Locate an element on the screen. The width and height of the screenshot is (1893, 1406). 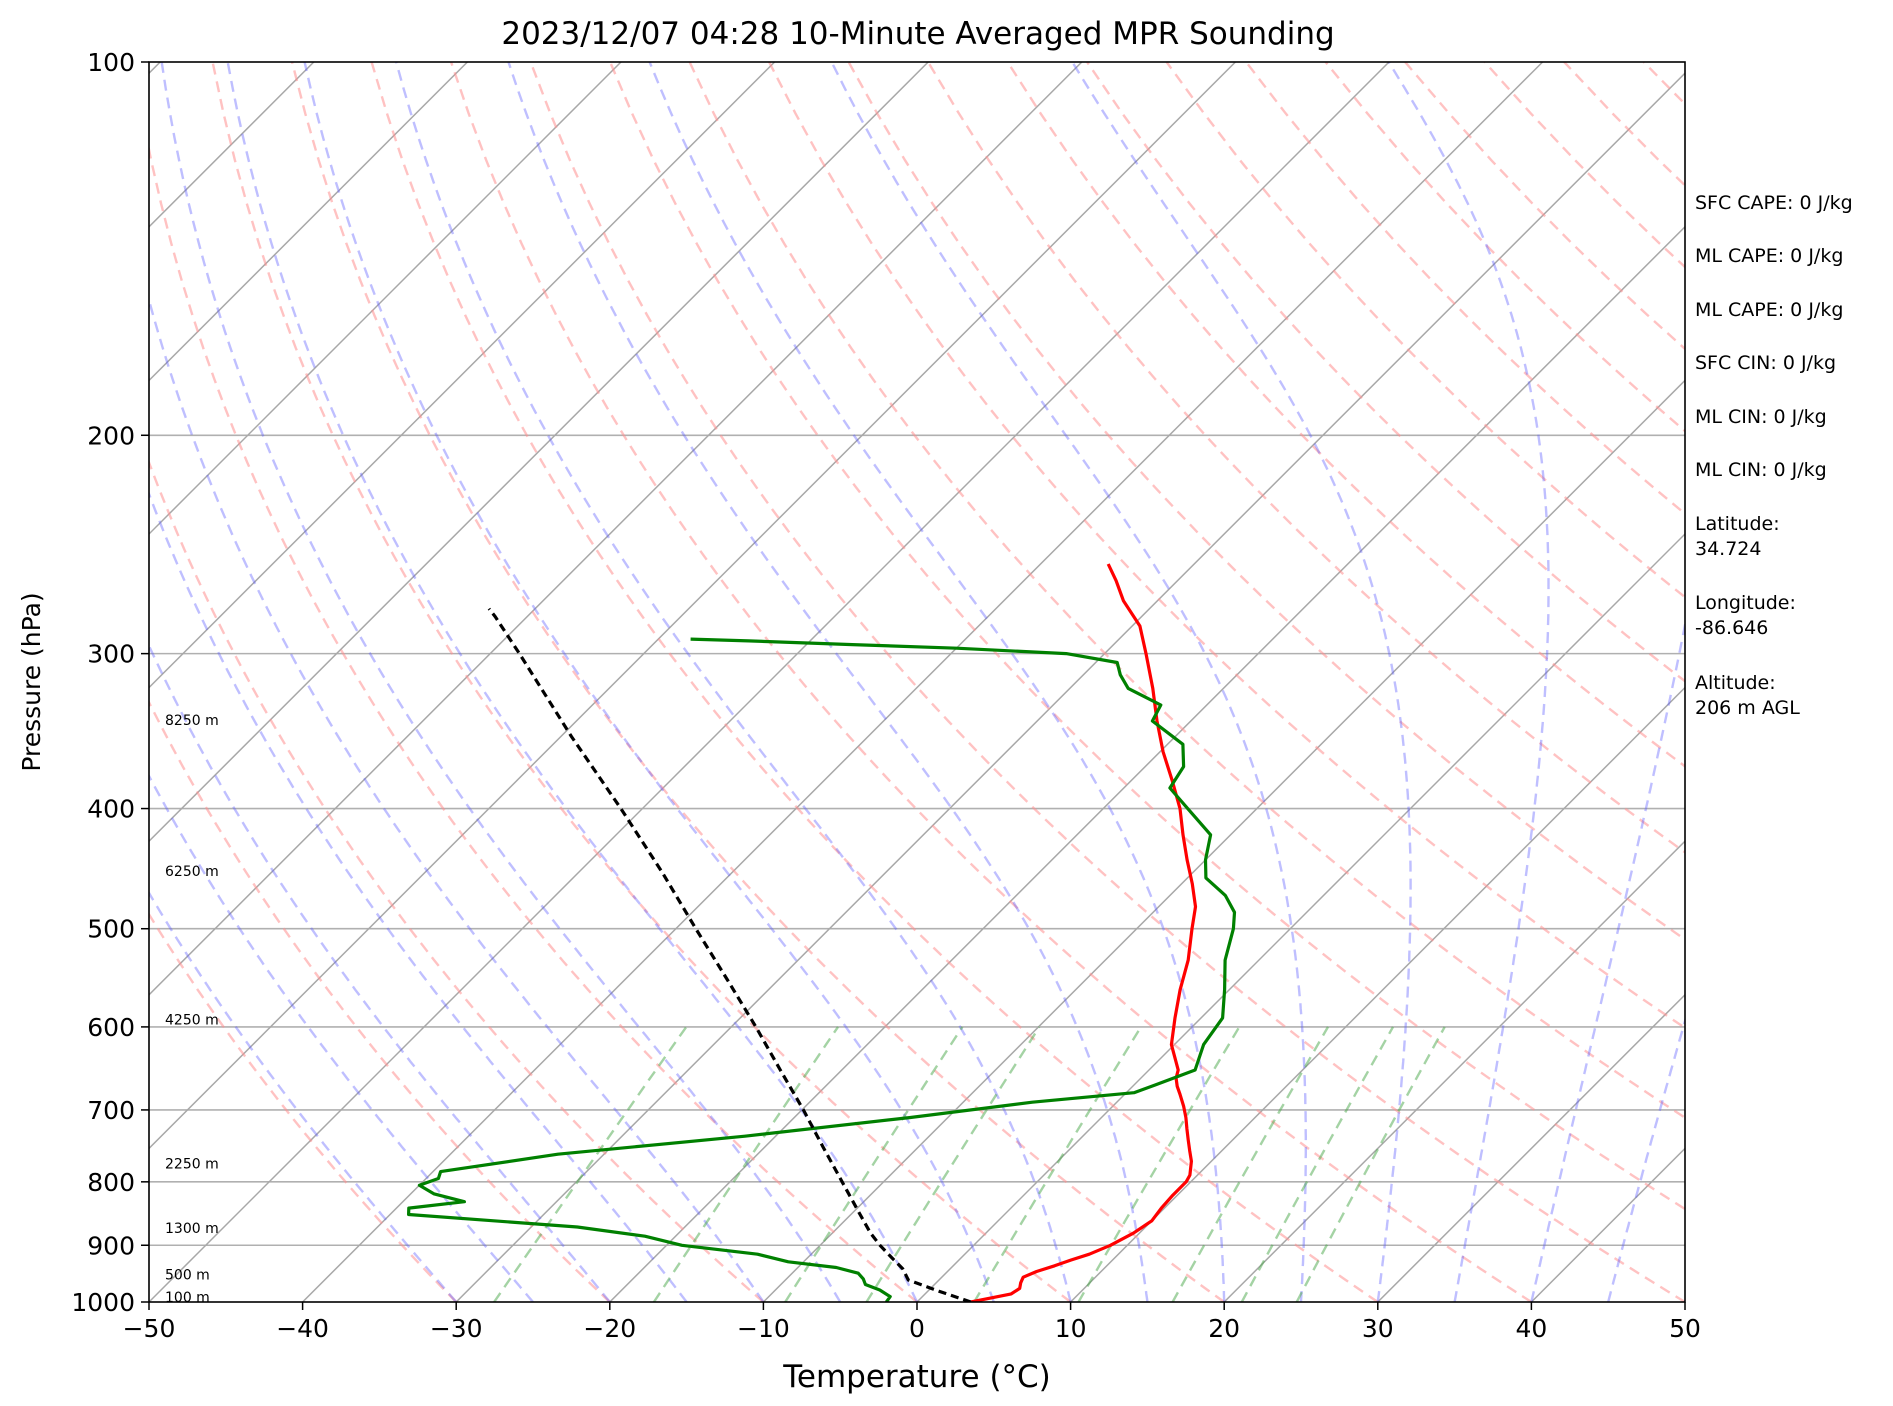
y-tick-label: 800 is located at coordinates (111, 1182).